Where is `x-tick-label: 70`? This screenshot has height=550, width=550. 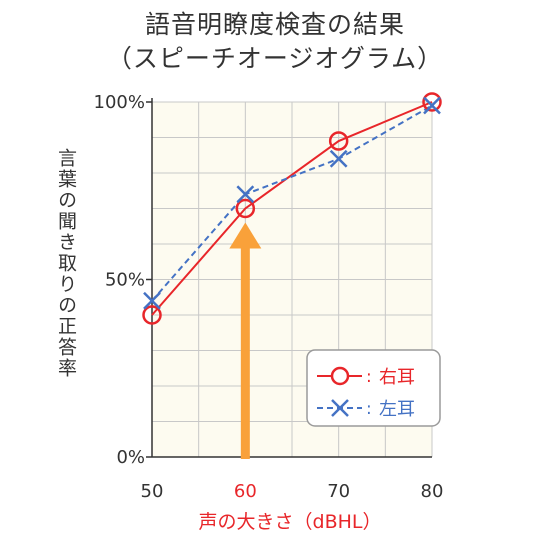 x-tick-label: 70 is located at coordinates (338, 491).